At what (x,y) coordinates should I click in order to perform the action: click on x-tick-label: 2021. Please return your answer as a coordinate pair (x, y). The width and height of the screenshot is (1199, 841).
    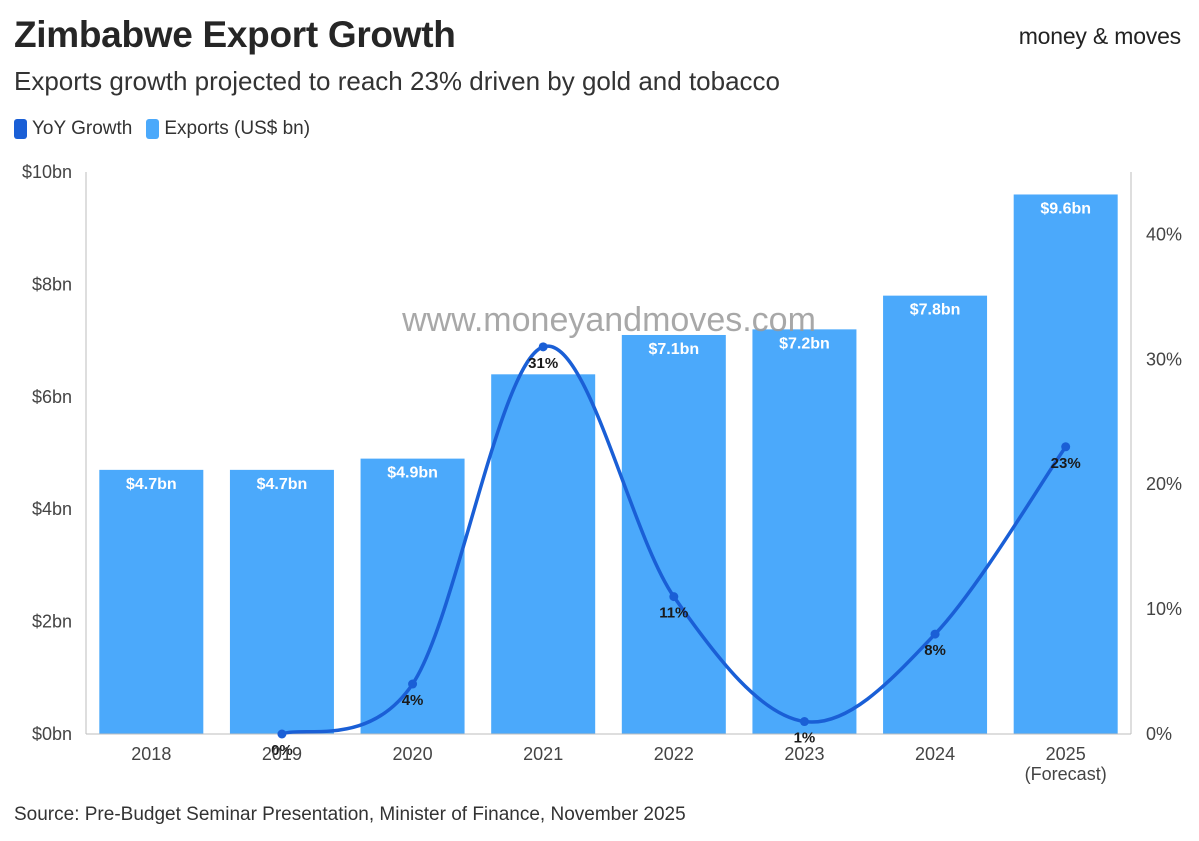
    Looking at the image, I should click on (543, 754).